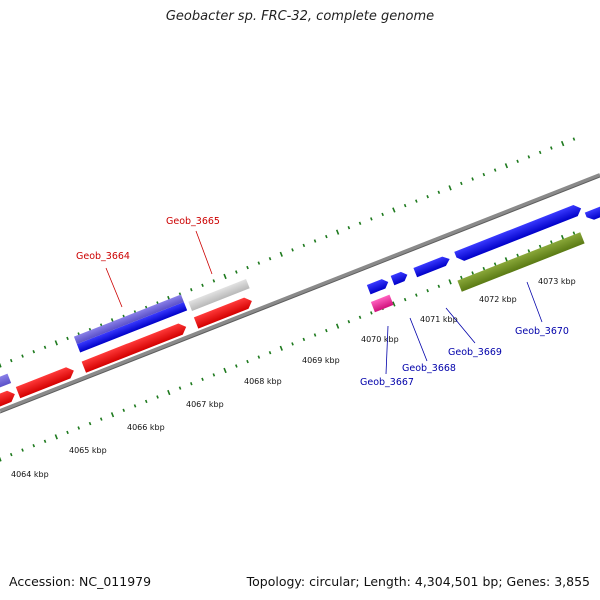 This screenshot has width=600, height=600. Describe the element at coordinates (542, 331) in the screenshot. I see `gene-label-geob-3670: Geob_3670` at that location.